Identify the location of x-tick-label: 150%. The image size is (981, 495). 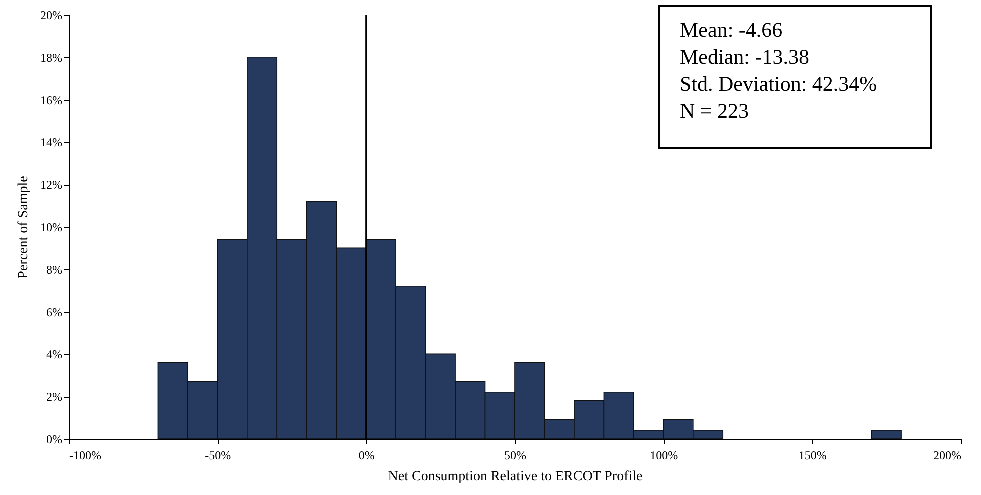
(812, 455).